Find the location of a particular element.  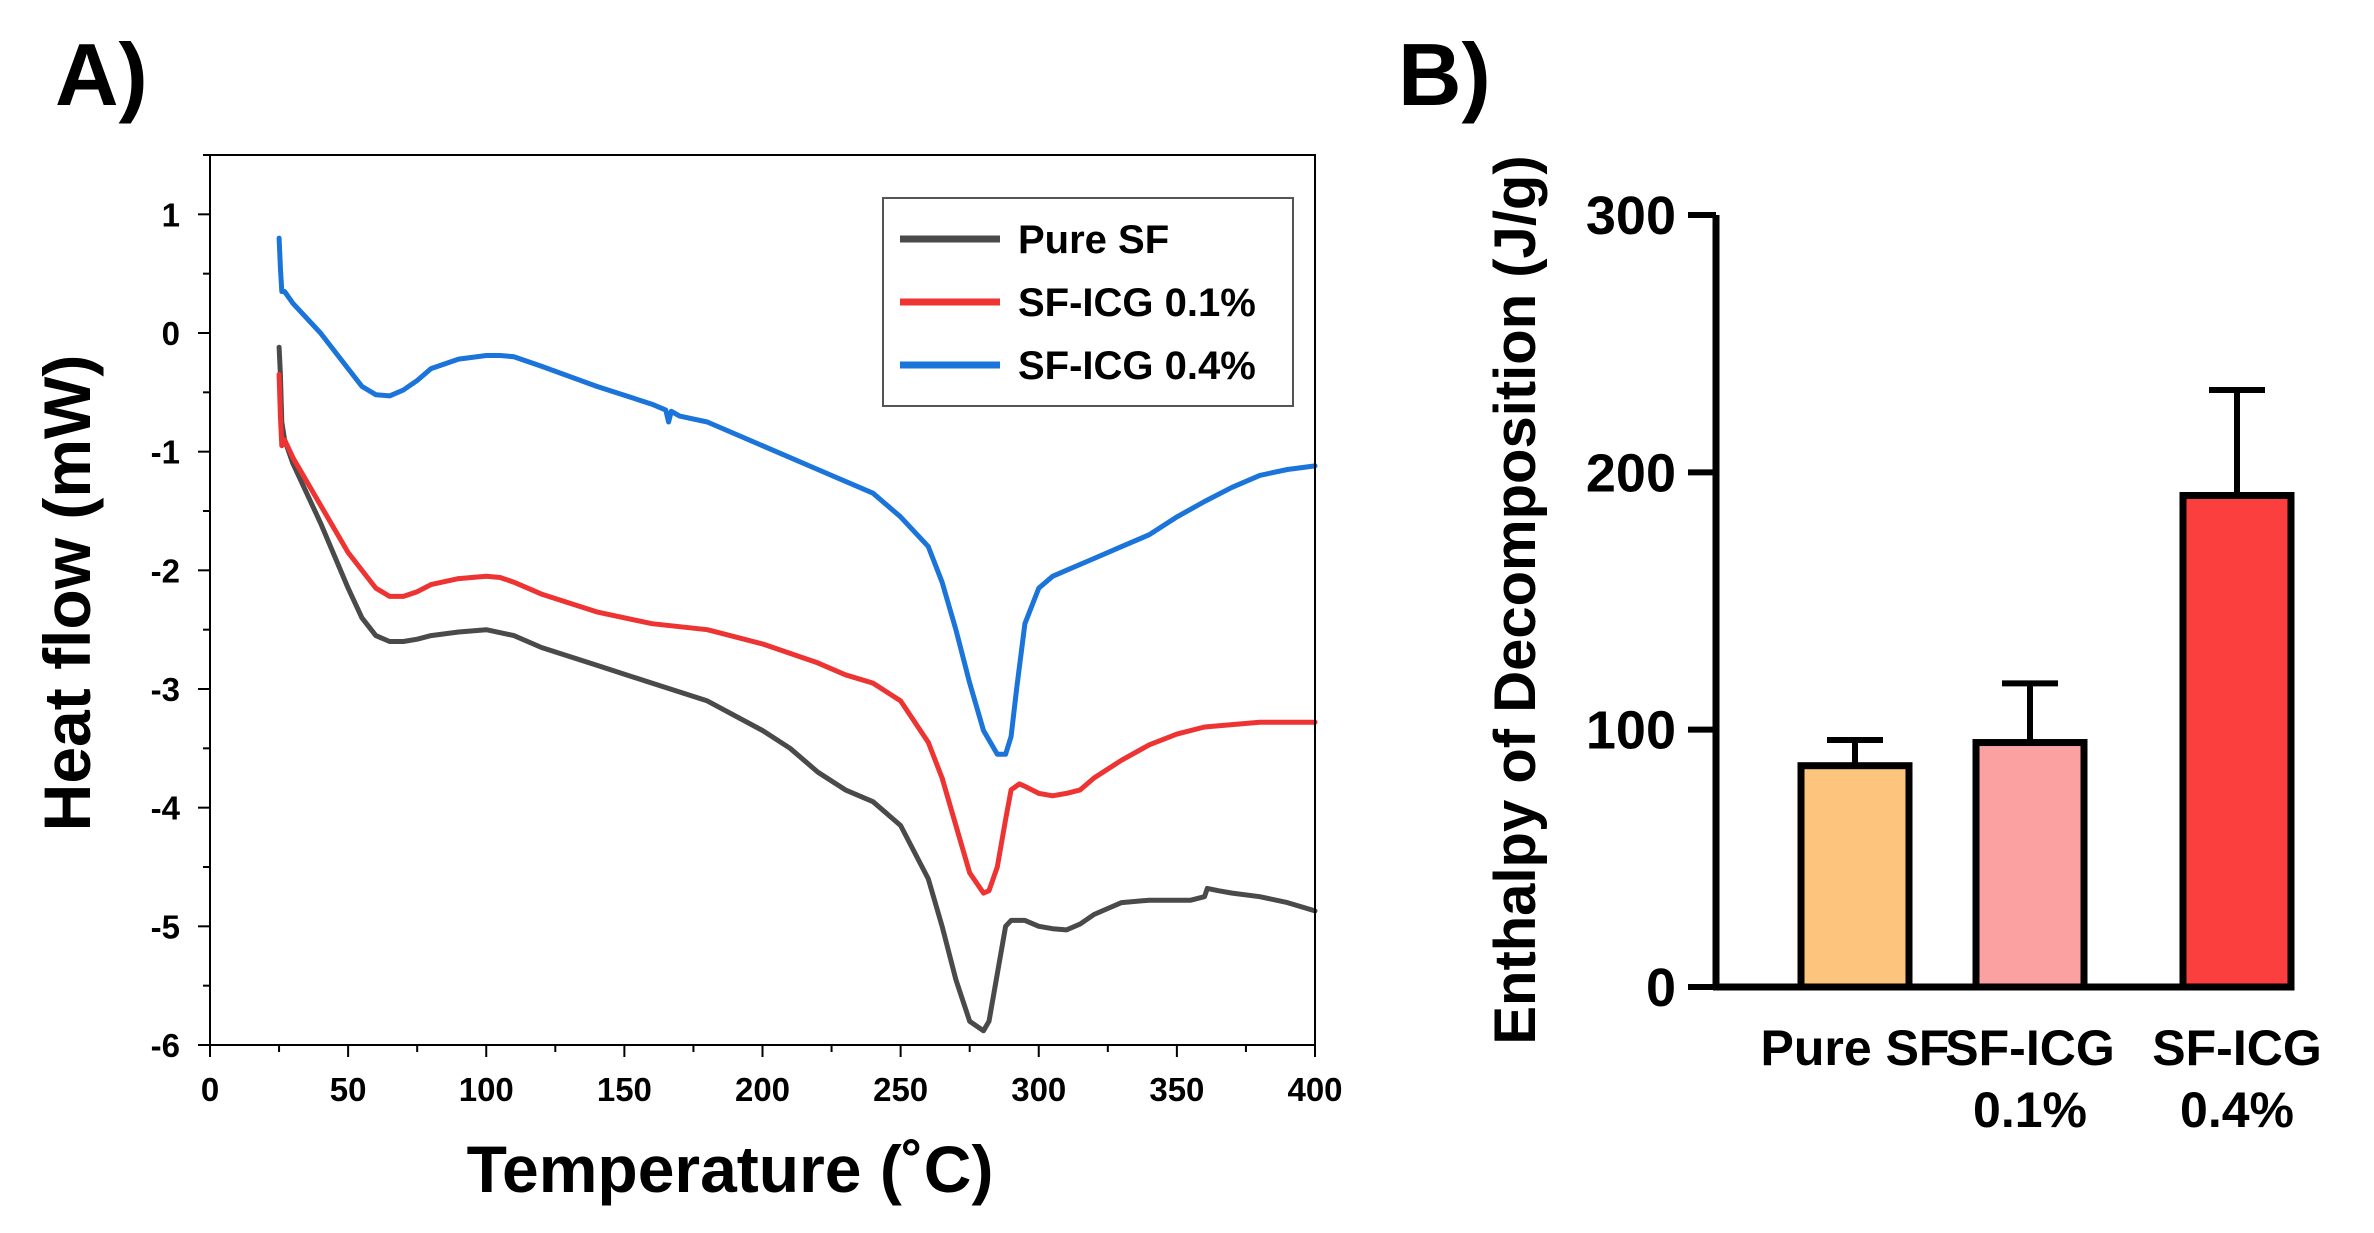

legend: Pure SF SF-ICG 0.1% SF-ICG 0.4% is located at coordinates (1088, 302).